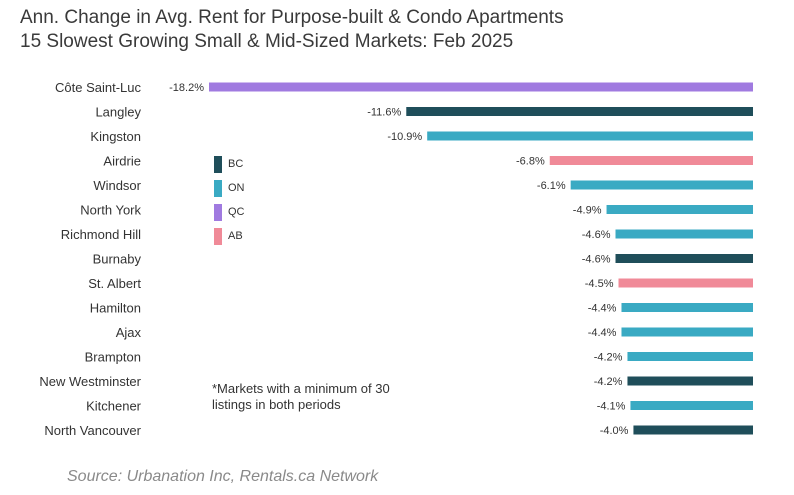  Describe the element at coordinates (101, 234) in the screenshot. I see `category-label-richmond-hill: Richmond Hill` at that location.